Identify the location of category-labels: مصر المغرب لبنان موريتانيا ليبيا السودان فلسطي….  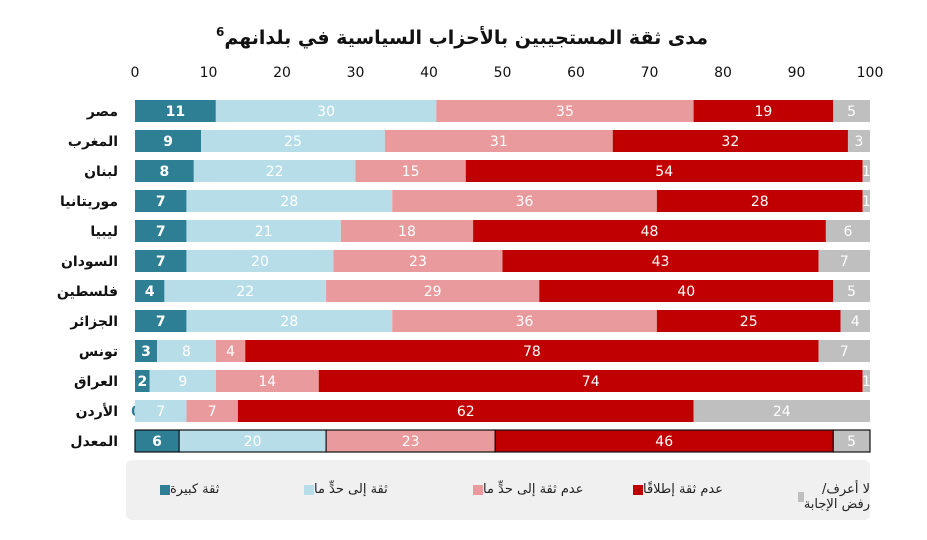
(87, 277).